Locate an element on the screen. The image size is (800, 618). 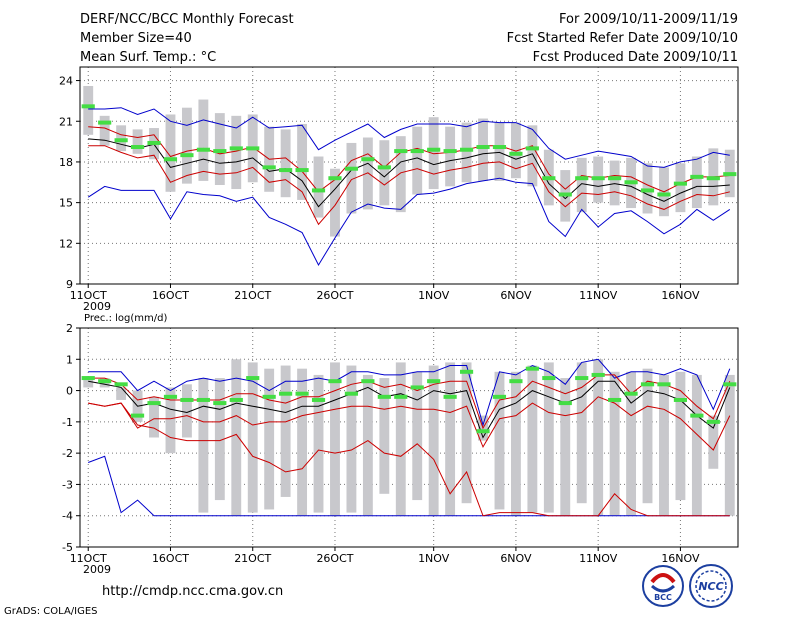
prec-year-label: 2009 is located at coordinates (97, 569).